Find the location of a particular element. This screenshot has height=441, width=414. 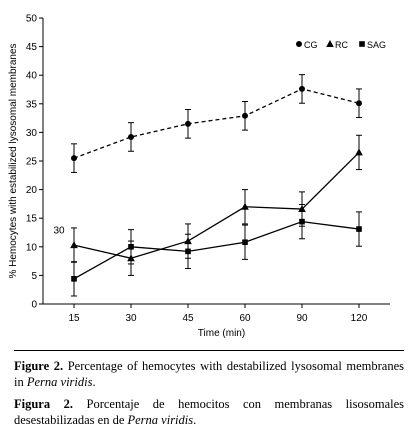

y-tick-label: 20 is located at coordinates (32, 190).